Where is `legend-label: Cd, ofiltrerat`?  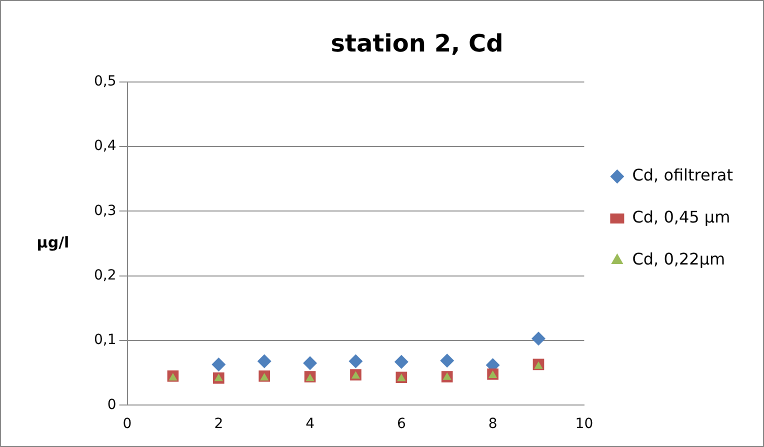
legend-label: Cd, ofiltrerat is located at coordinates (682, 175).